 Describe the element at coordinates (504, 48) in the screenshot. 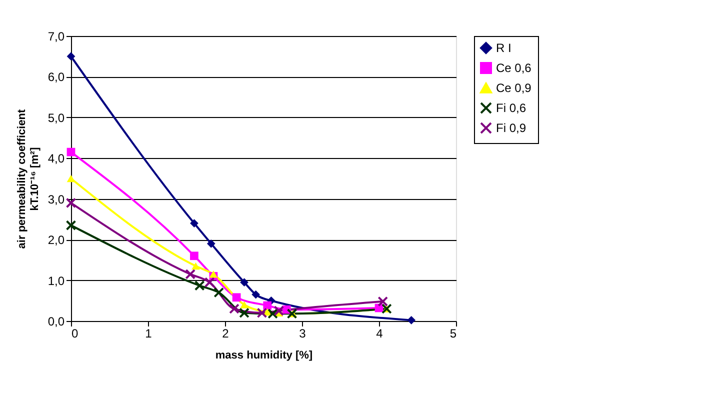

I see `legend-label: R I` at that location.